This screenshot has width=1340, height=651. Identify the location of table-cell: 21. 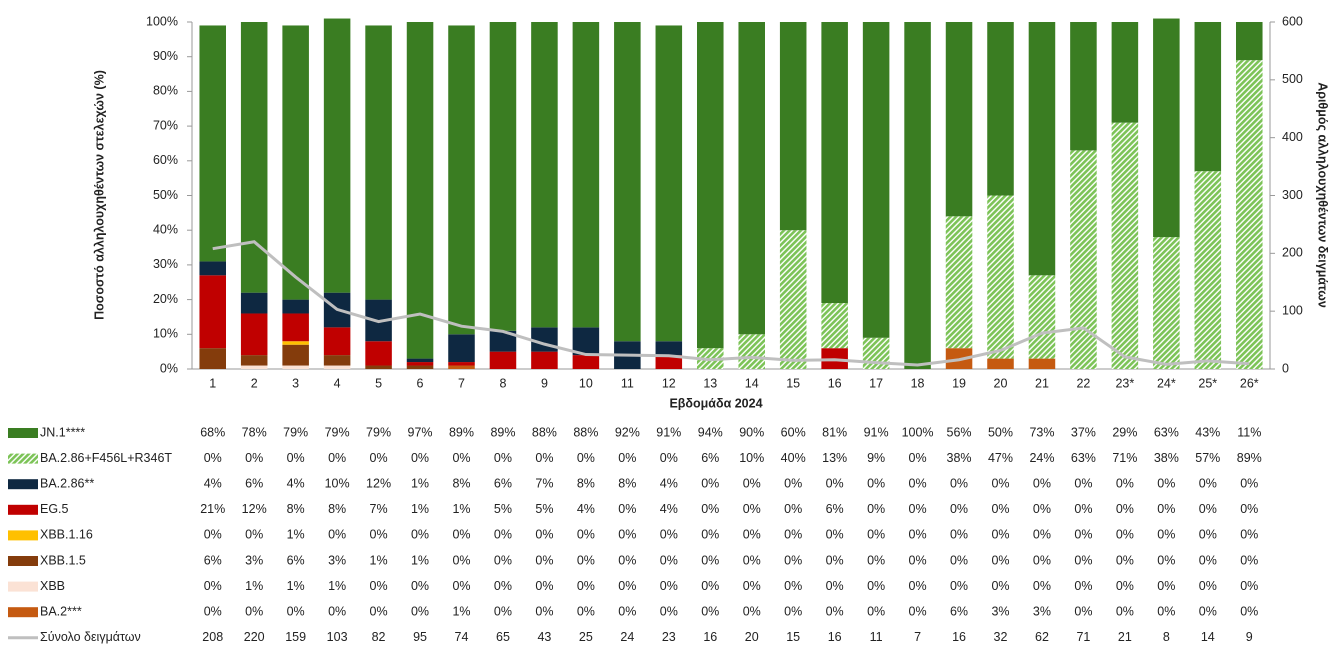
(1125, 637).